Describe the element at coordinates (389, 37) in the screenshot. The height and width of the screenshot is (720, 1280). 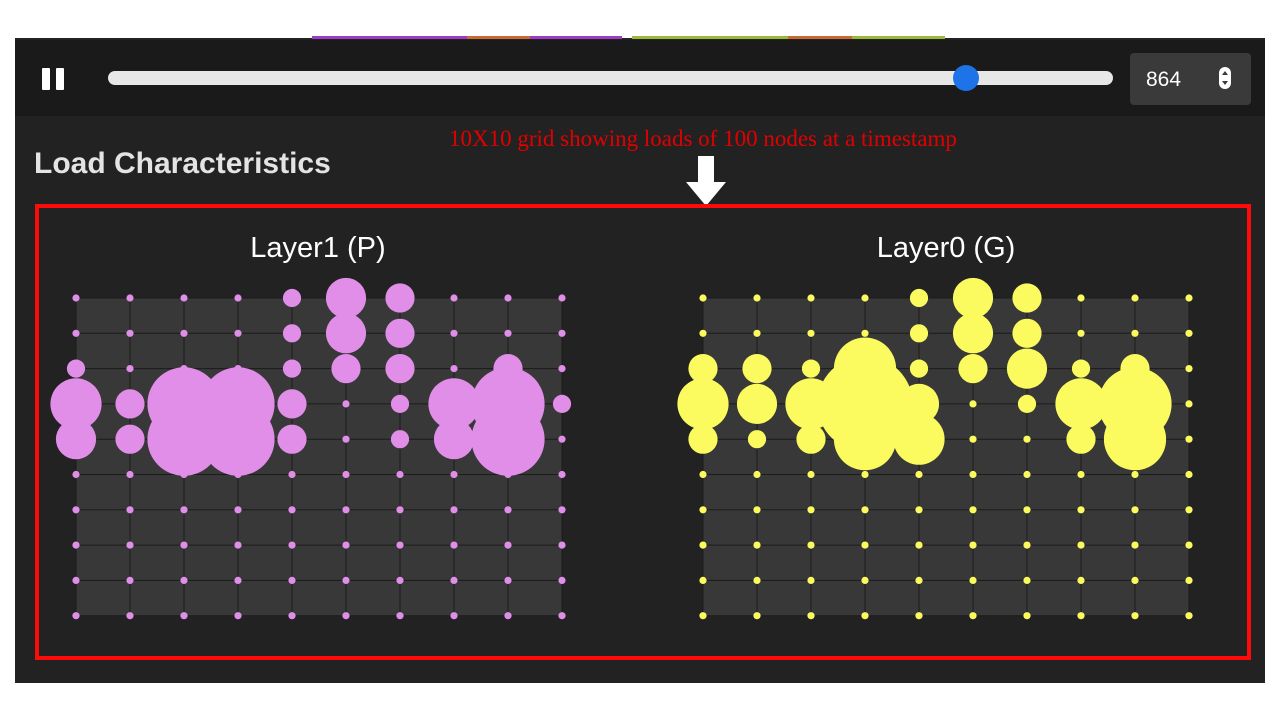
I see `tab-strip-left-a` at that location.